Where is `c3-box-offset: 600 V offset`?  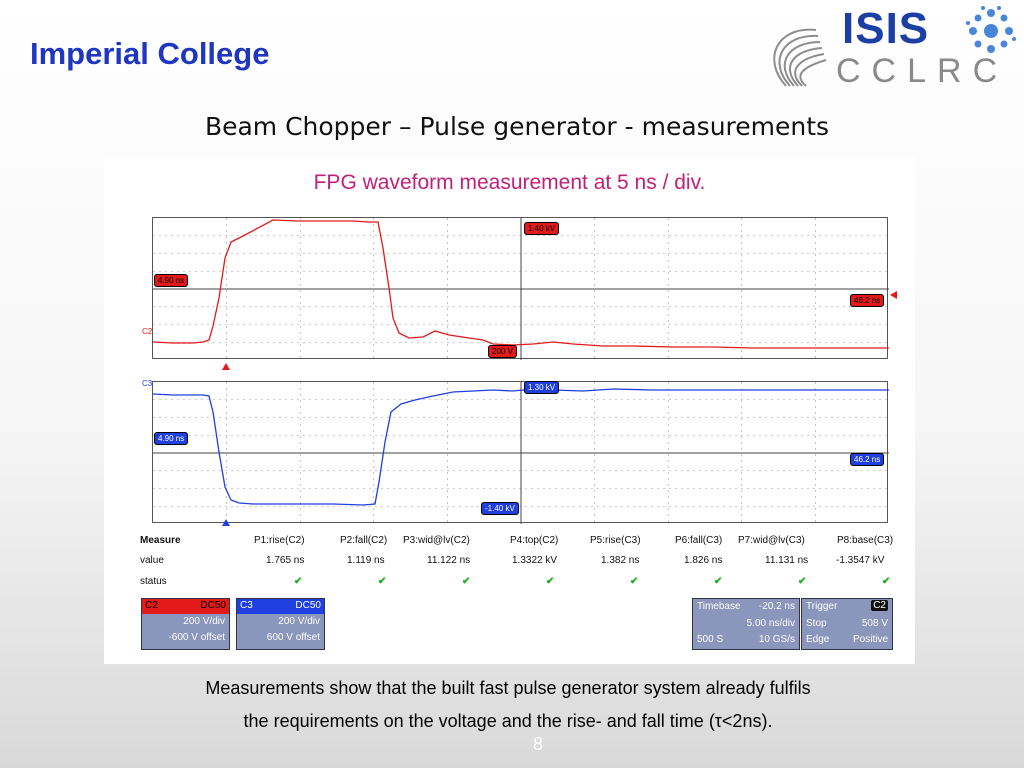 c3-box-offset: 600 V offset is located at coordinates (293, 637).